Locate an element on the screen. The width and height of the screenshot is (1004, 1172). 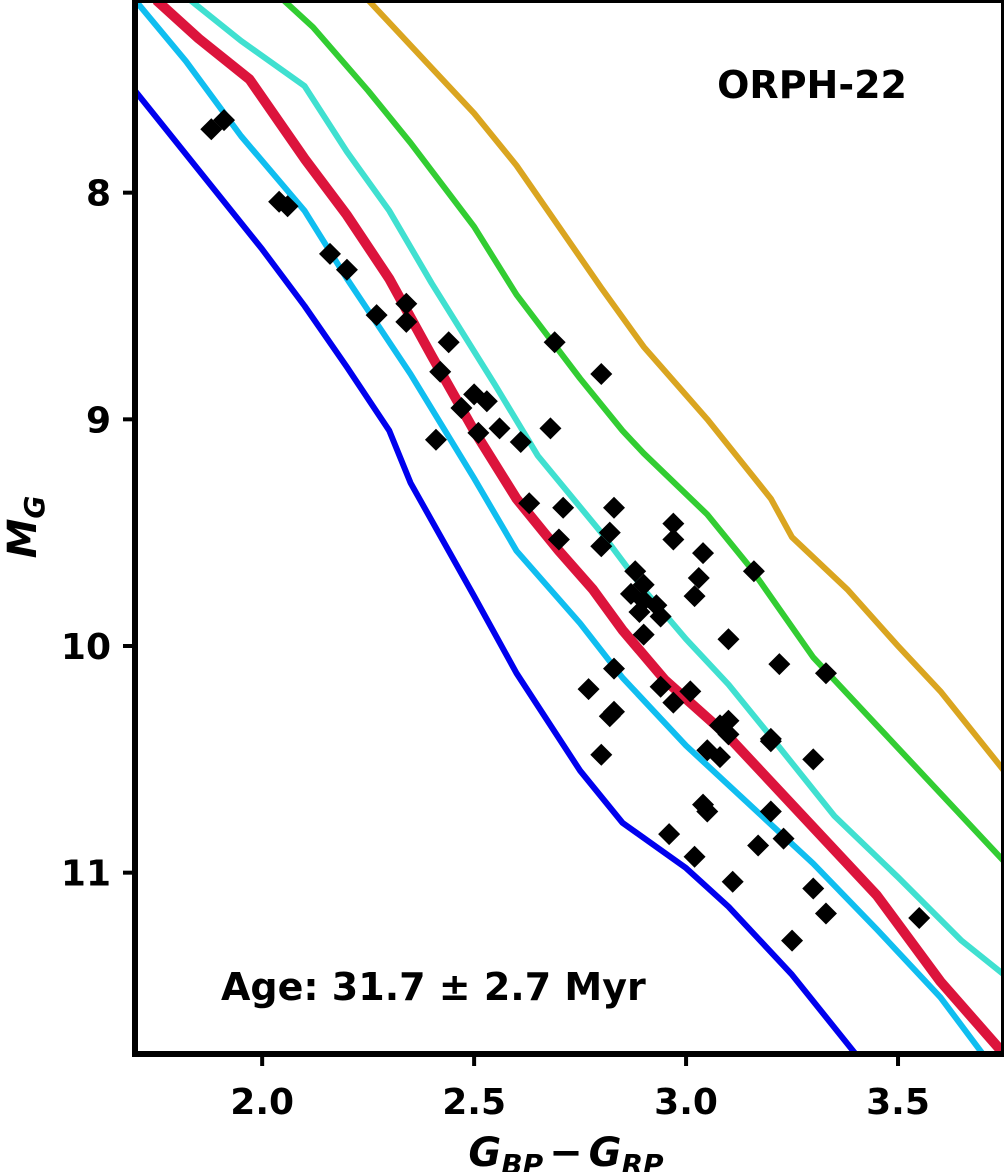
y-tick-label: 10 is located at coordinates (86, 647).